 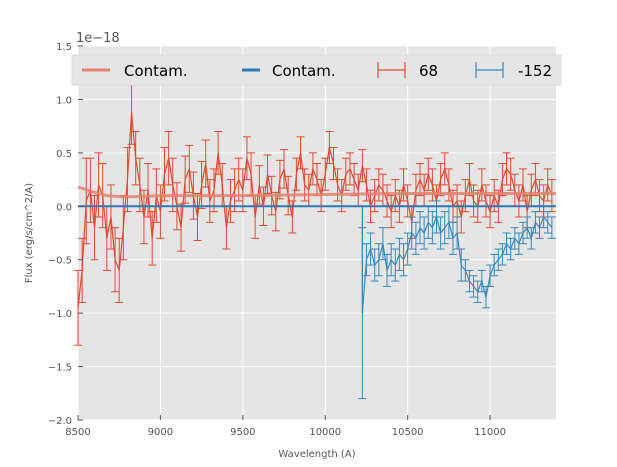 What do you see at coordinates (160, 432) in the screenshot?
I see `x-tick-label-1: 9000` at bounding box center [160, 432].